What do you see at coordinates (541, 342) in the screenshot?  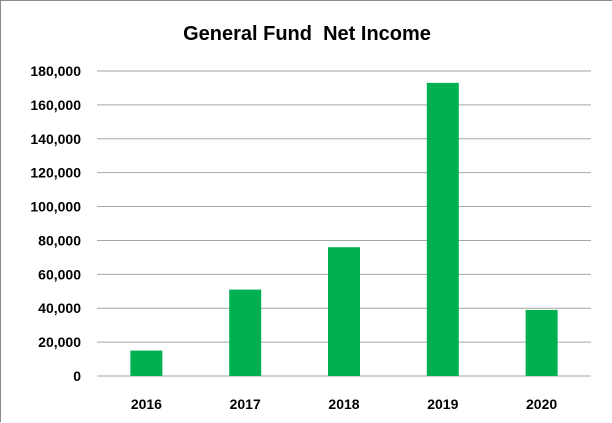 I see `bar-2020` at bounding box center [541, 342].